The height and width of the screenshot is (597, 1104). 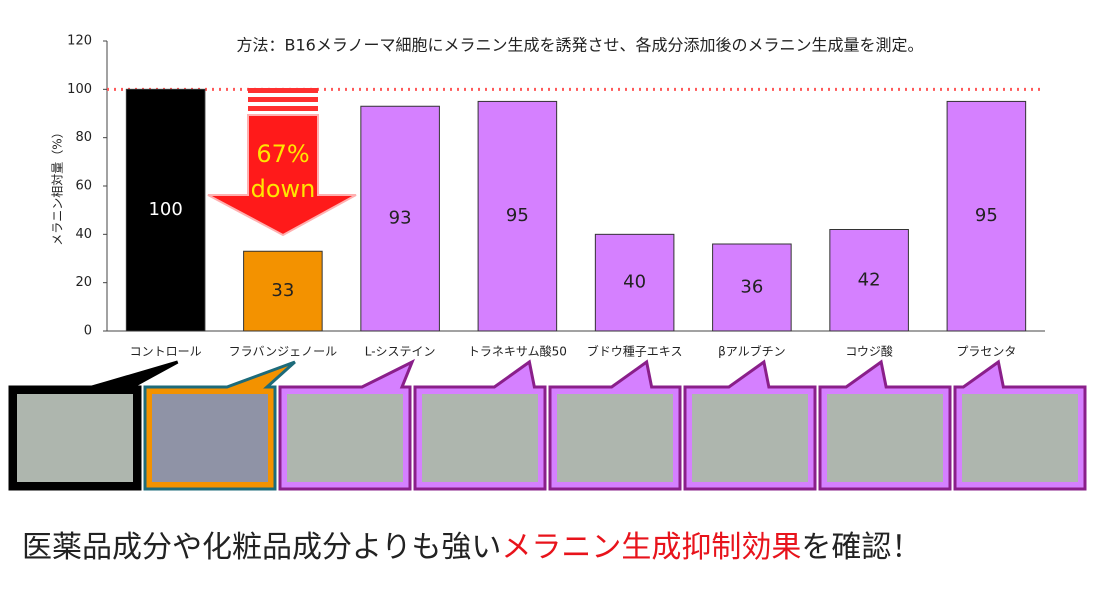 What do you see at coordinates (166, 352) in the screenshot?
I see `x-tick-label: コントロール` at bounding box center [166, 352].